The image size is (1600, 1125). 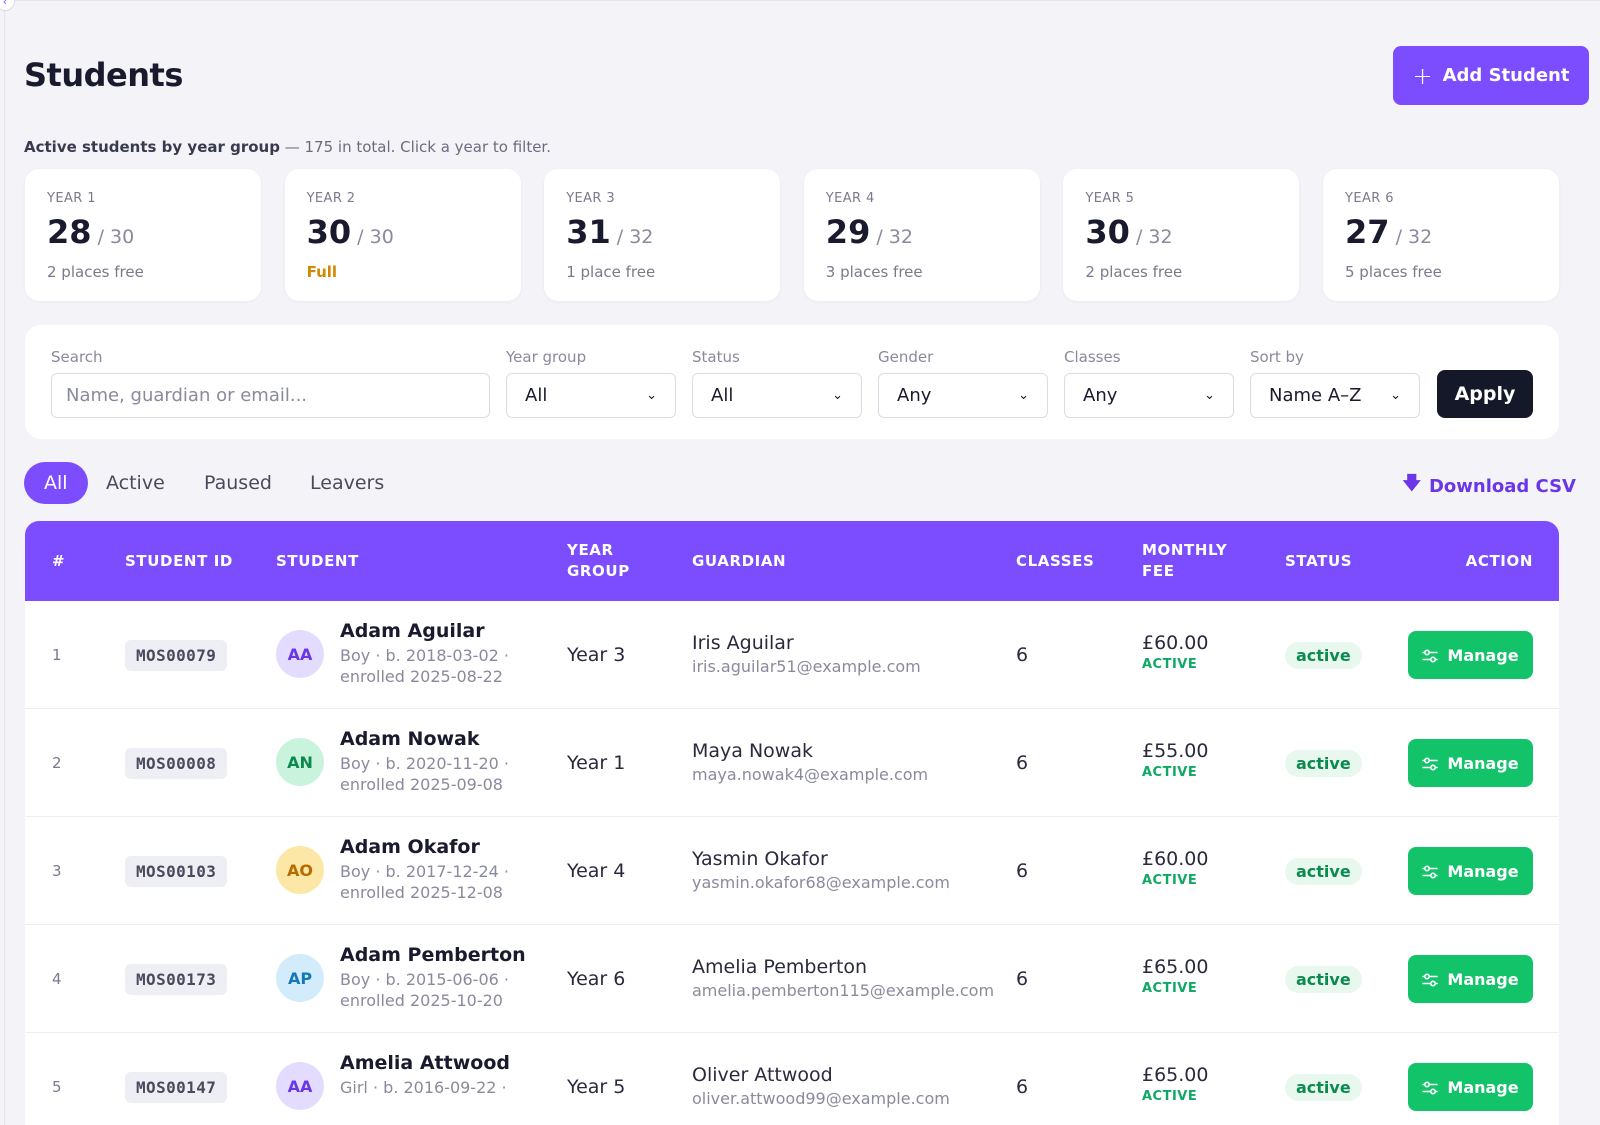 I want to click on gender-label: Gender, so click(x=906, y=357).